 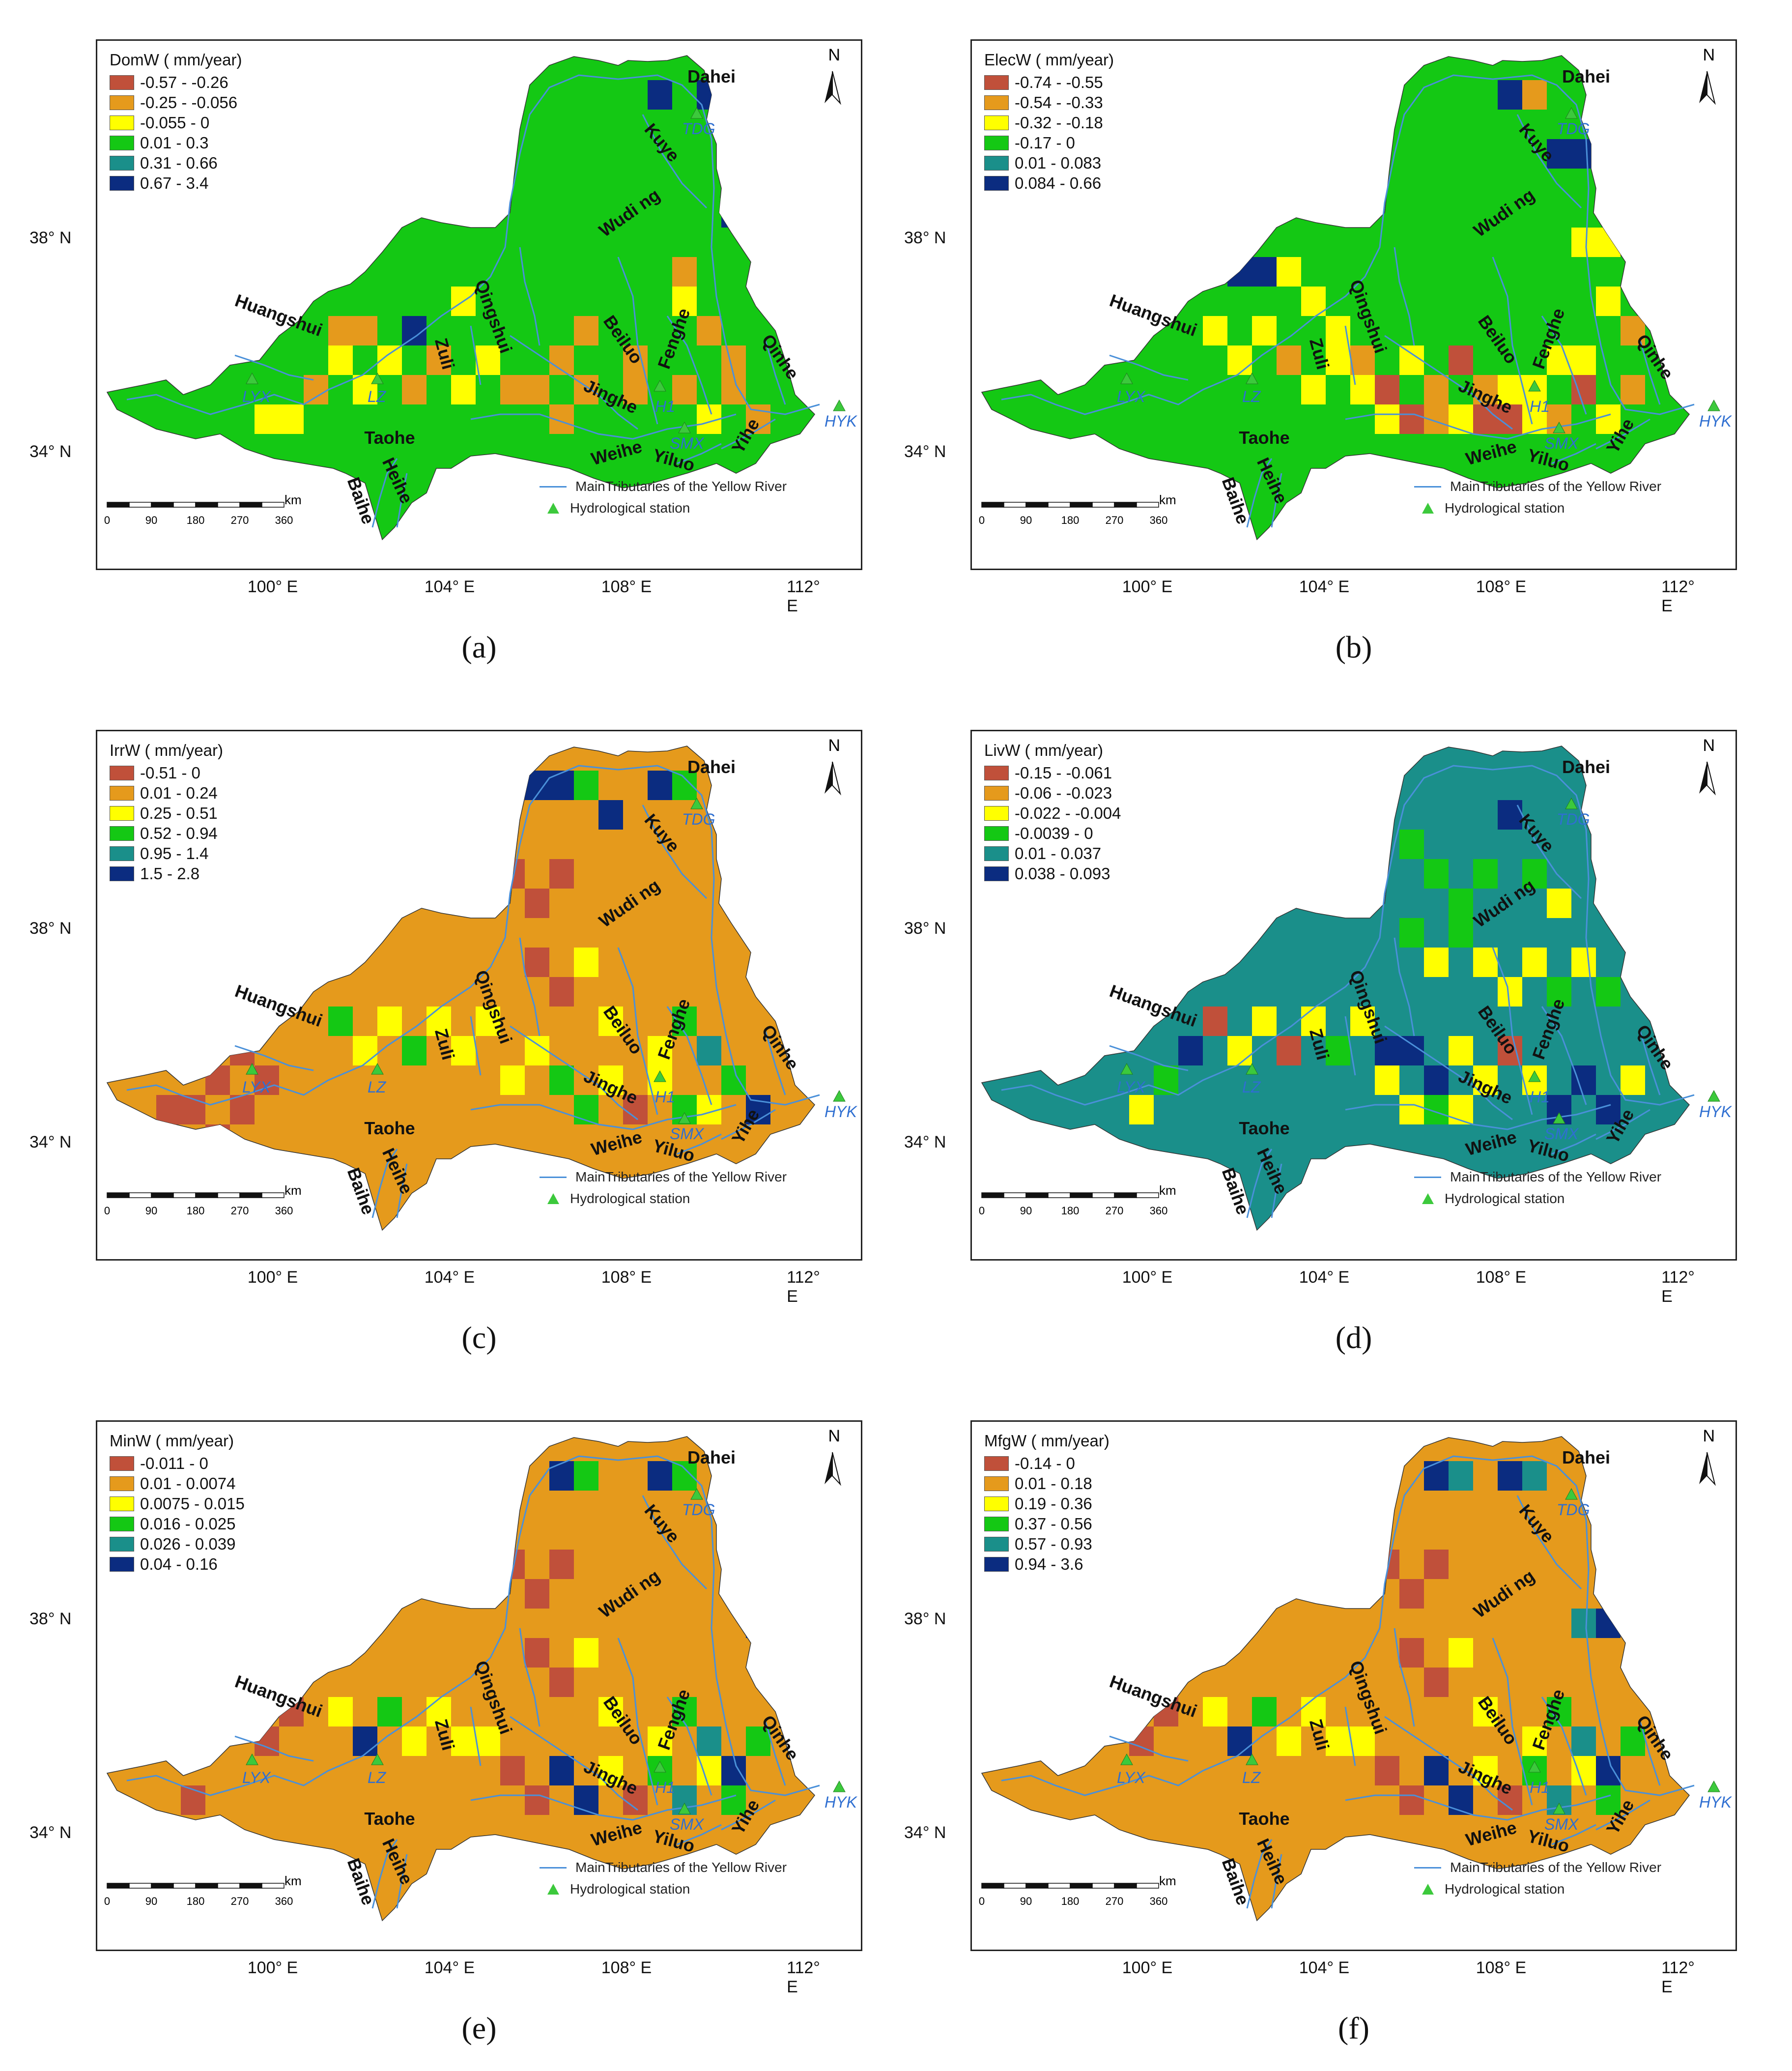 I want to click on legend-label: 0.95 - 1.4, so click(x=174, y=853).